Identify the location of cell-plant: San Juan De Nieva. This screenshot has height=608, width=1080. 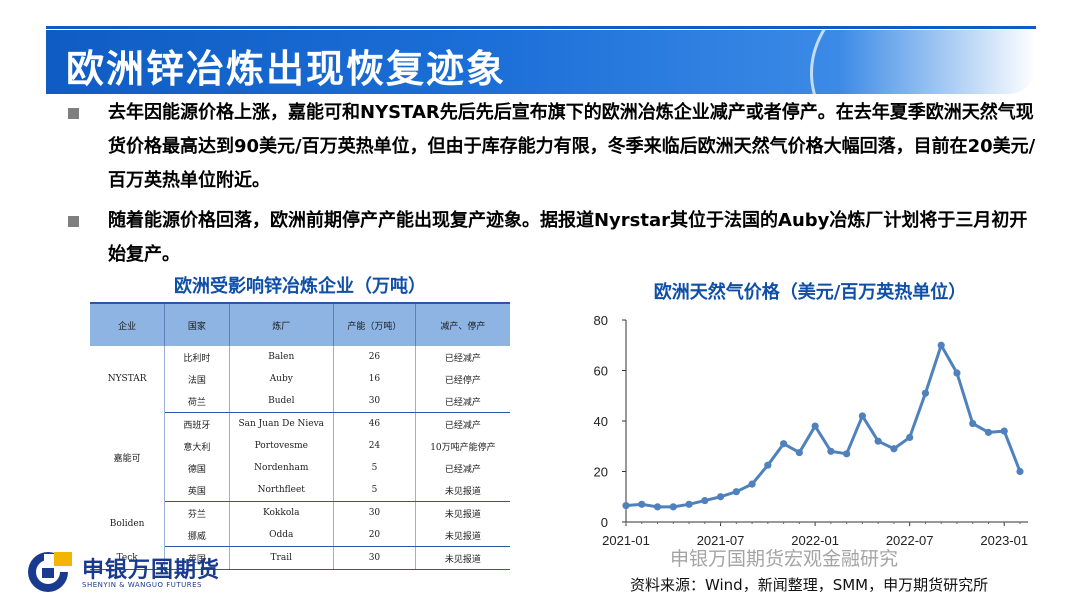
(282, 423).